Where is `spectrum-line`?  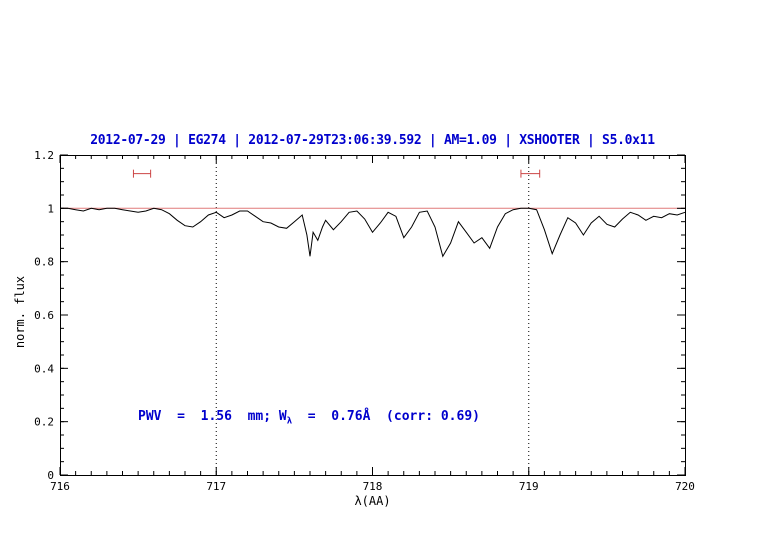
spectrum-line is located at coordinates (373, 232).